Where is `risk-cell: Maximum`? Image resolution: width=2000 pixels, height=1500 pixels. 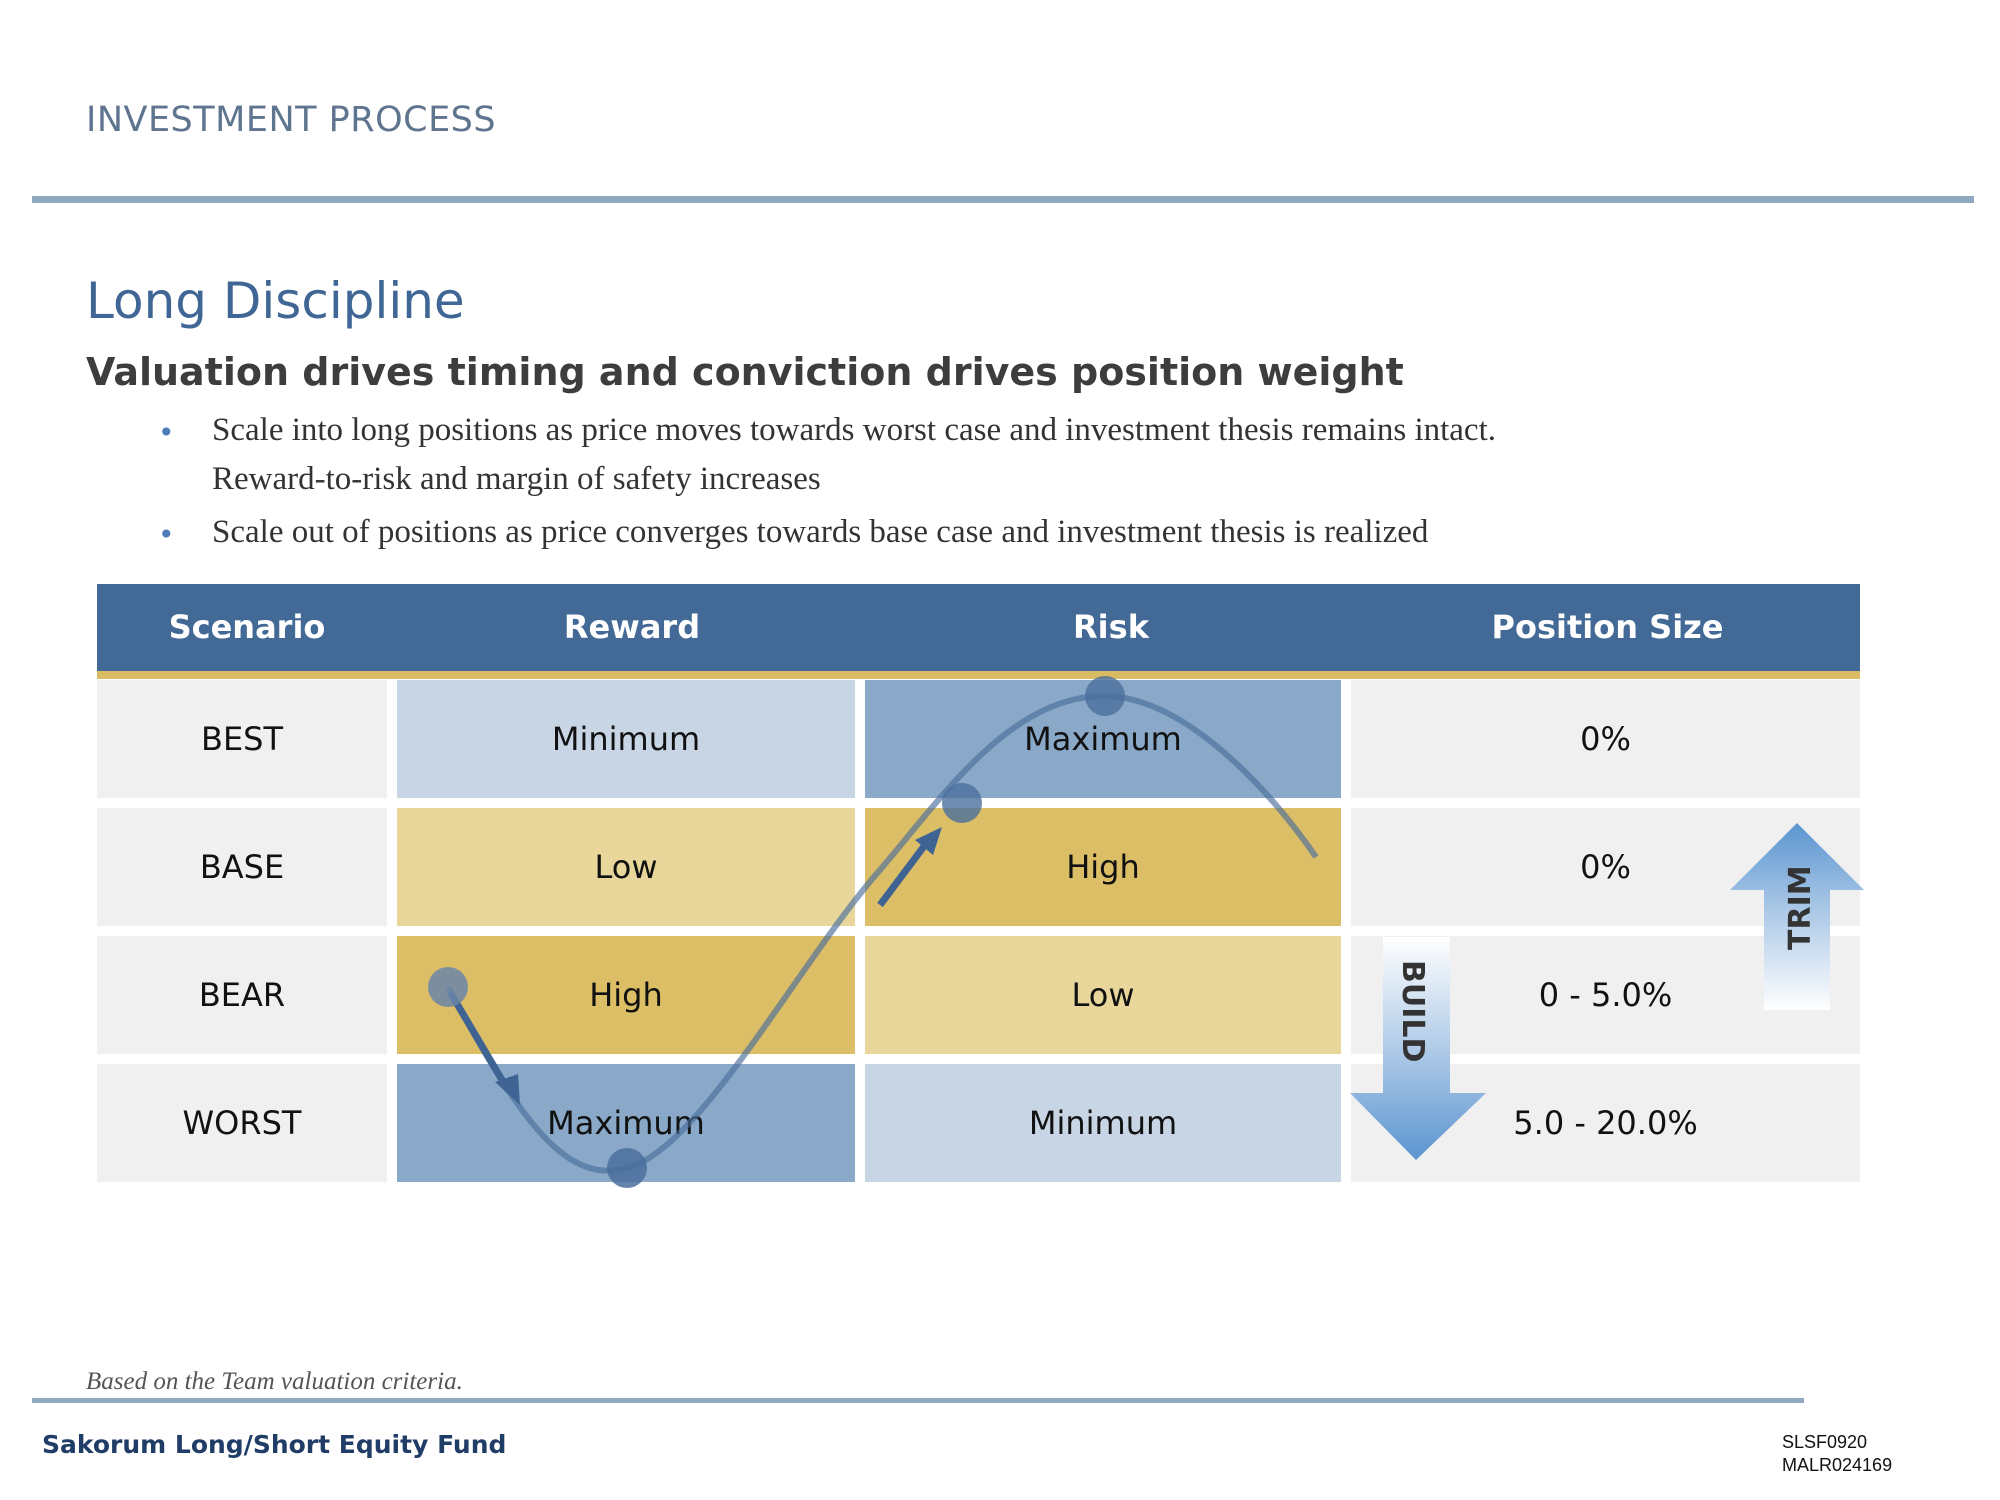
risk-cell: Maximum is located at coordinates (1103, 739).